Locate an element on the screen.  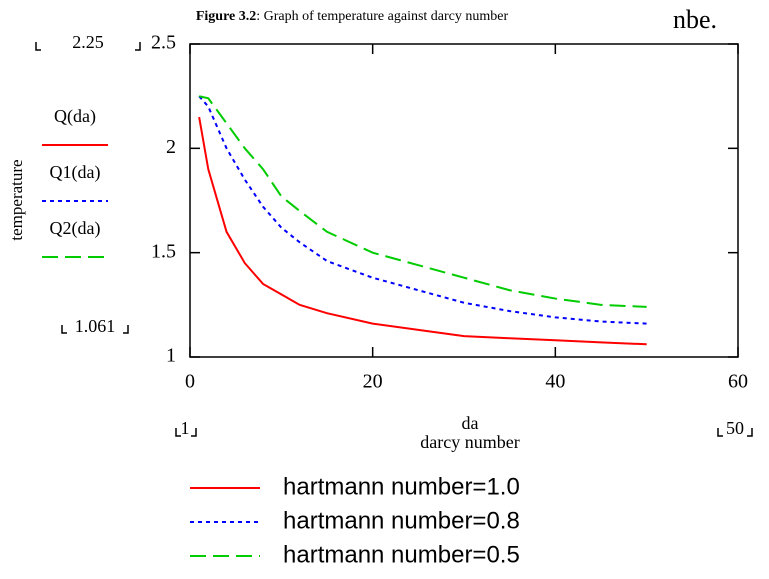
y-axis-label: temperature is located at coordinates (16, 199).